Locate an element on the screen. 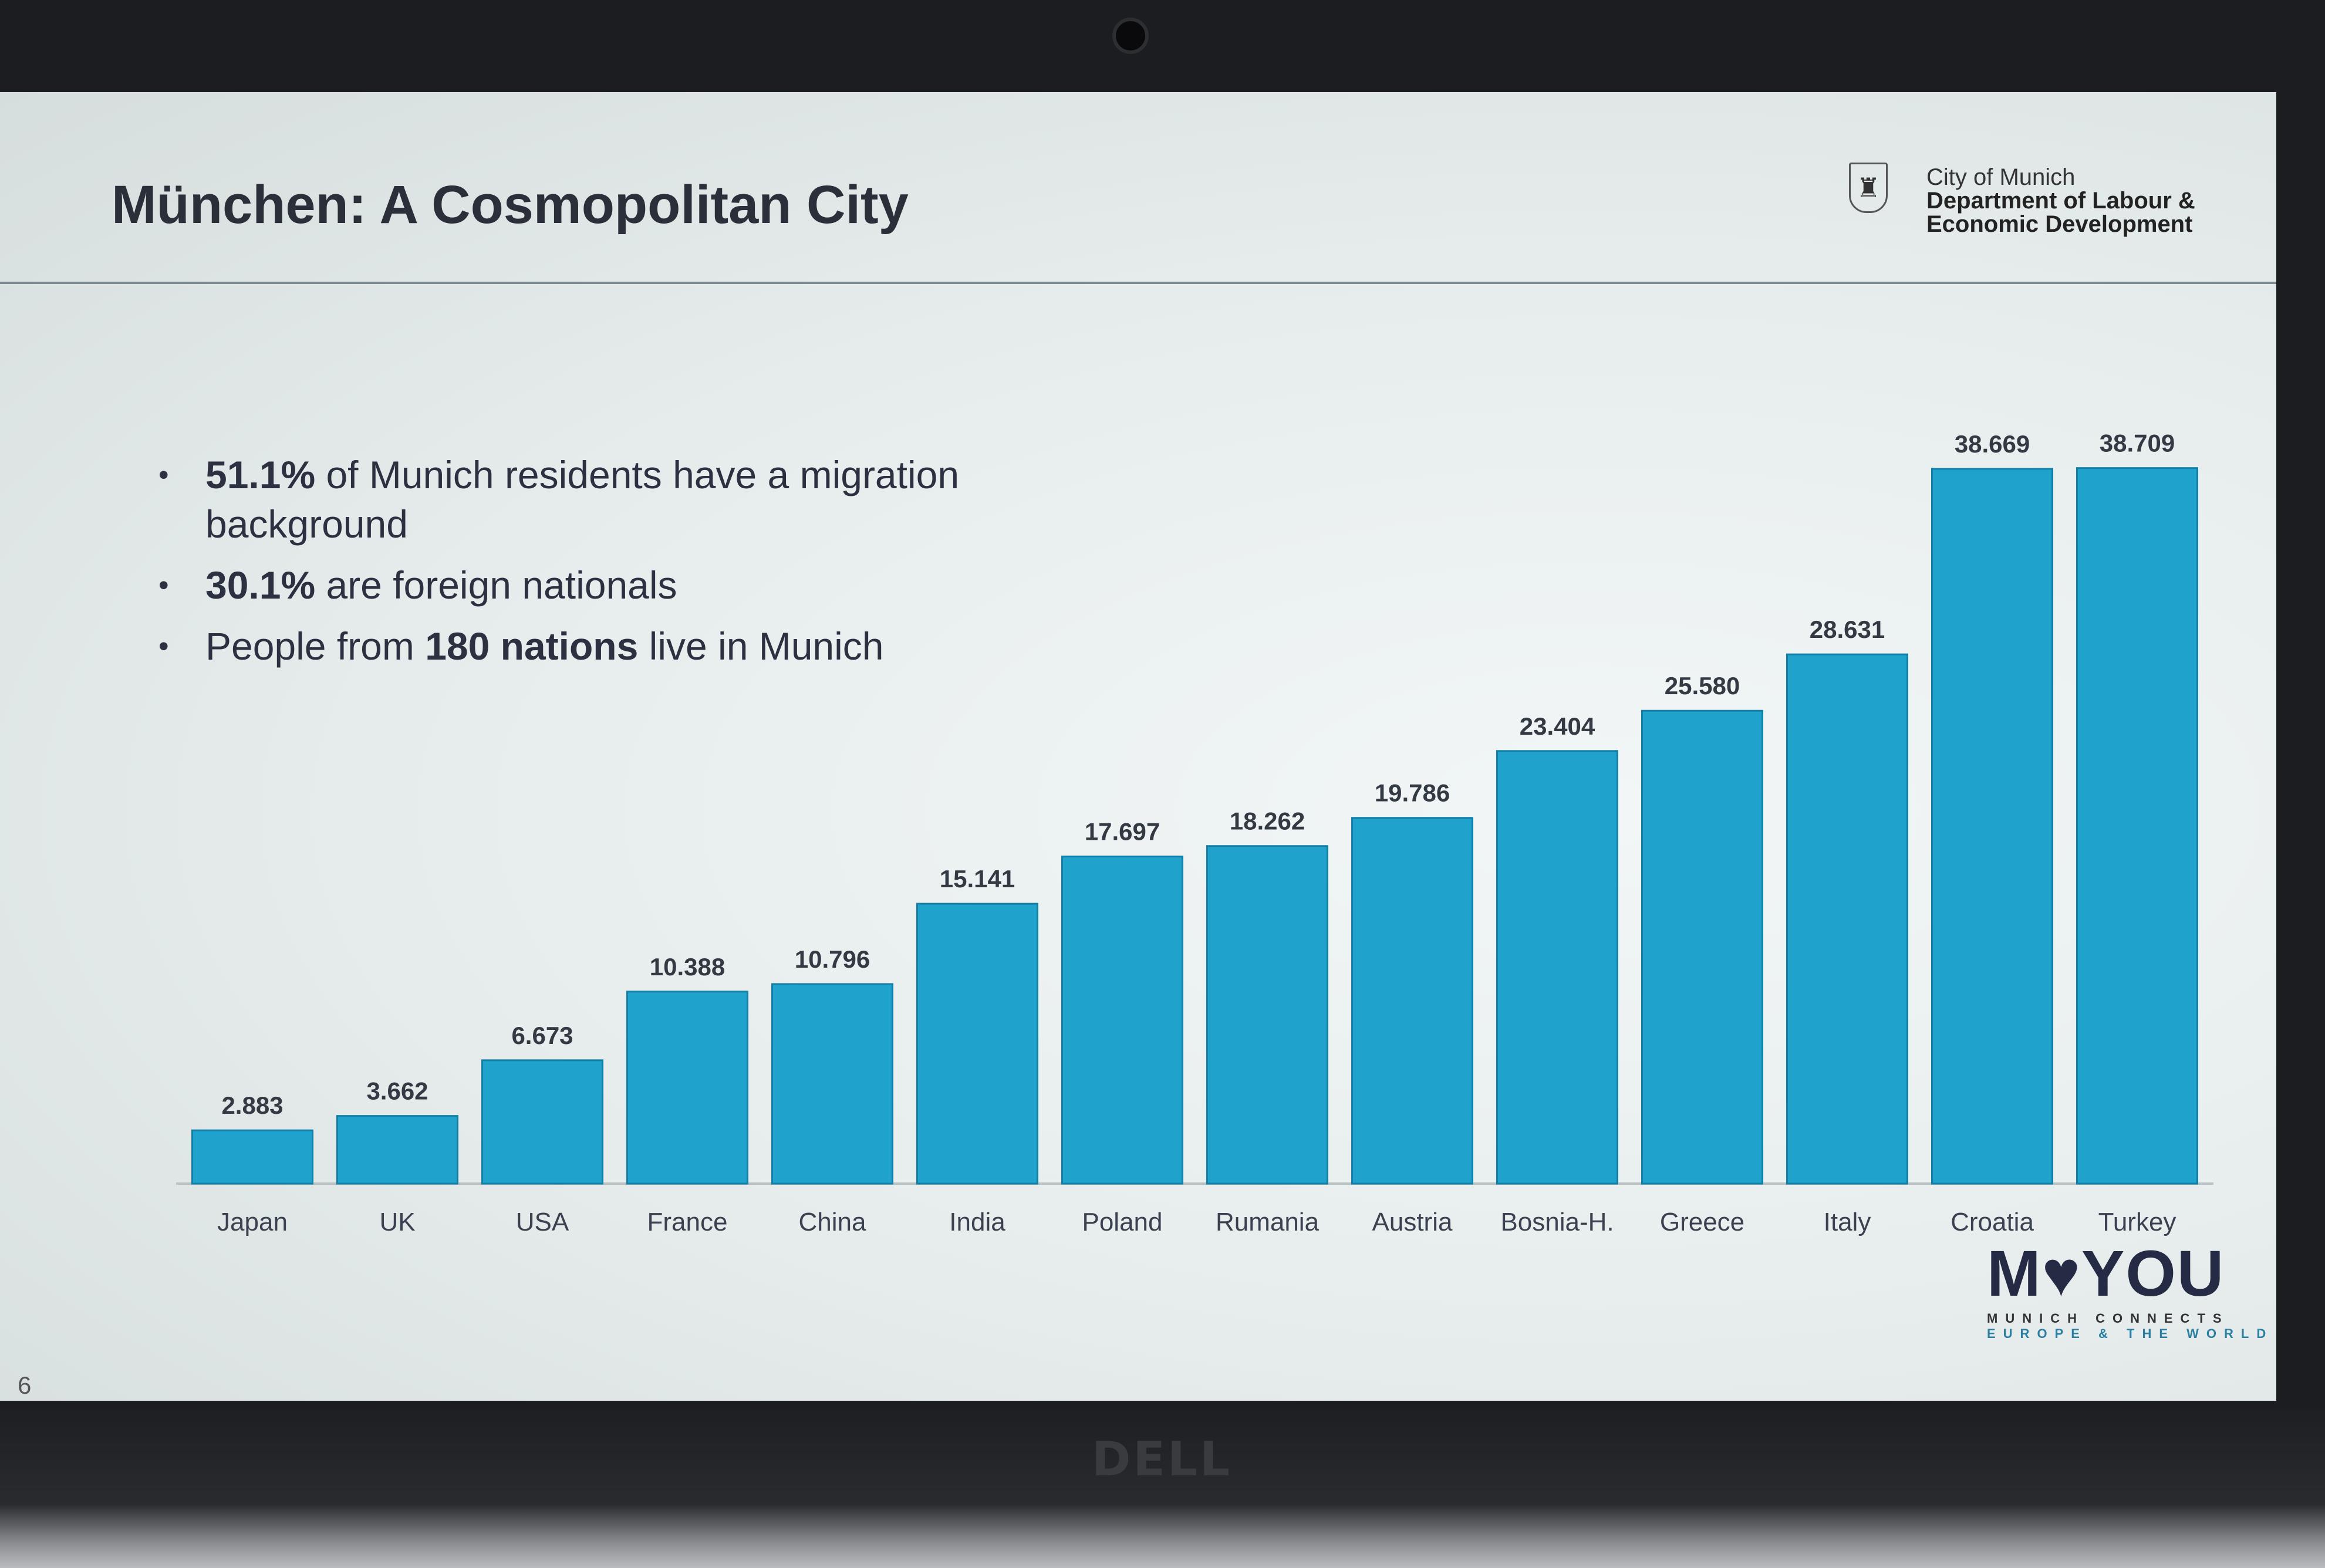 The width and height of the screenshot is (2325, 1568). category-label: Japan is located at coordinates (253, 1222).